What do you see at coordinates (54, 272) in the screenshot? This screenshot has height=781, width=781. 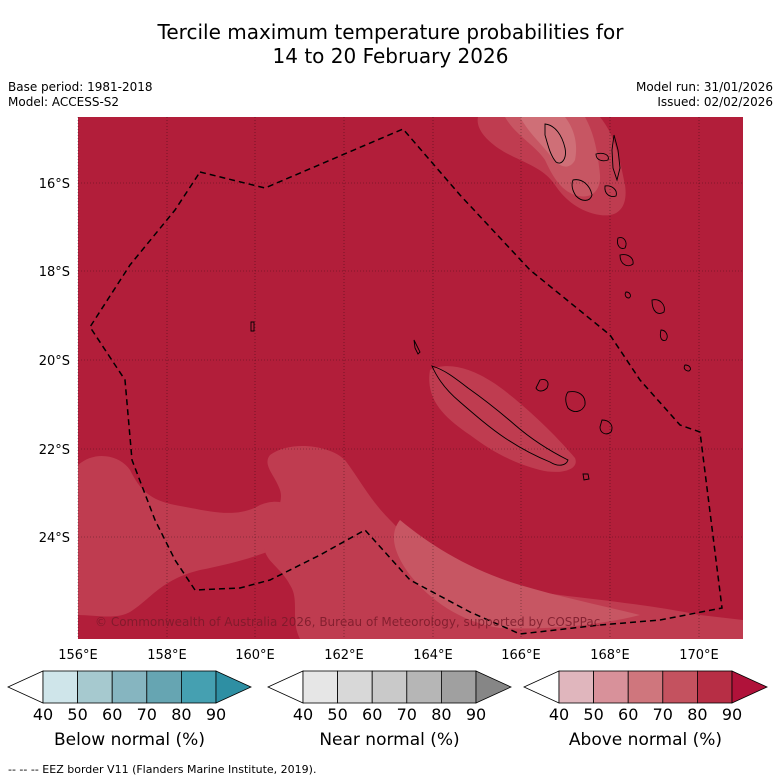 I see `lat-label-18s: 18°S` at bounding box center [54, 272].